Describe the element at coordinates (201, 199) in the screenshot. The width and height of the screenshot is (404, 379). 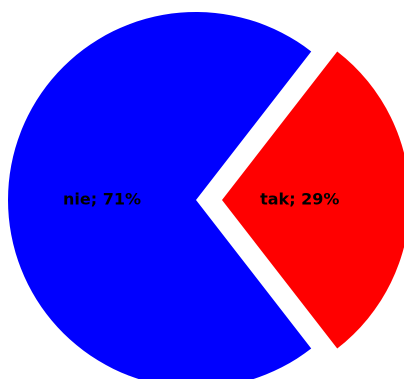
I see `pie-labels: tak; 29% nie; 71%` at that location.